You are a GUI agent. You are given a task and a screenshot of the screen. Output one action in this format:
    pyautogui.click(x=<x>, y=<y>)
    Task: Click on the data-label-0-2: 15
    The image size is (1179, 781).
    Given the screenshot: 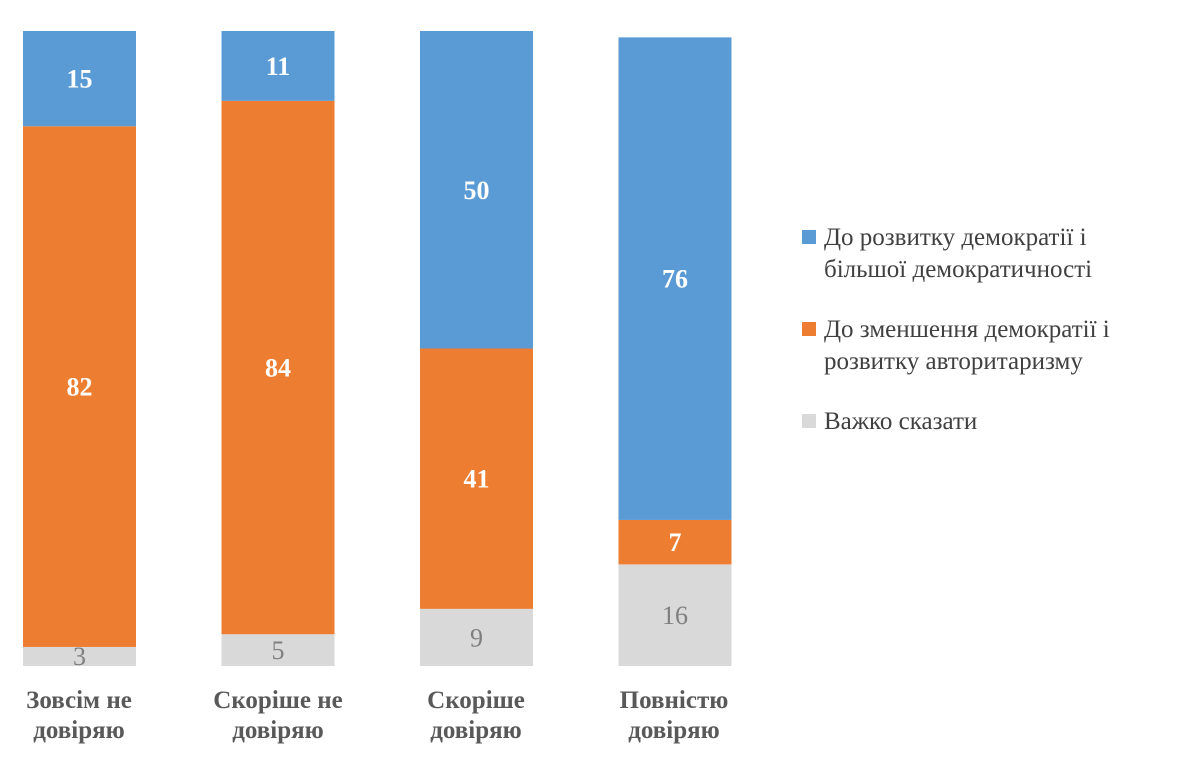 What is the action you would take?
    pyautogui.click(x=80, y=79)
    